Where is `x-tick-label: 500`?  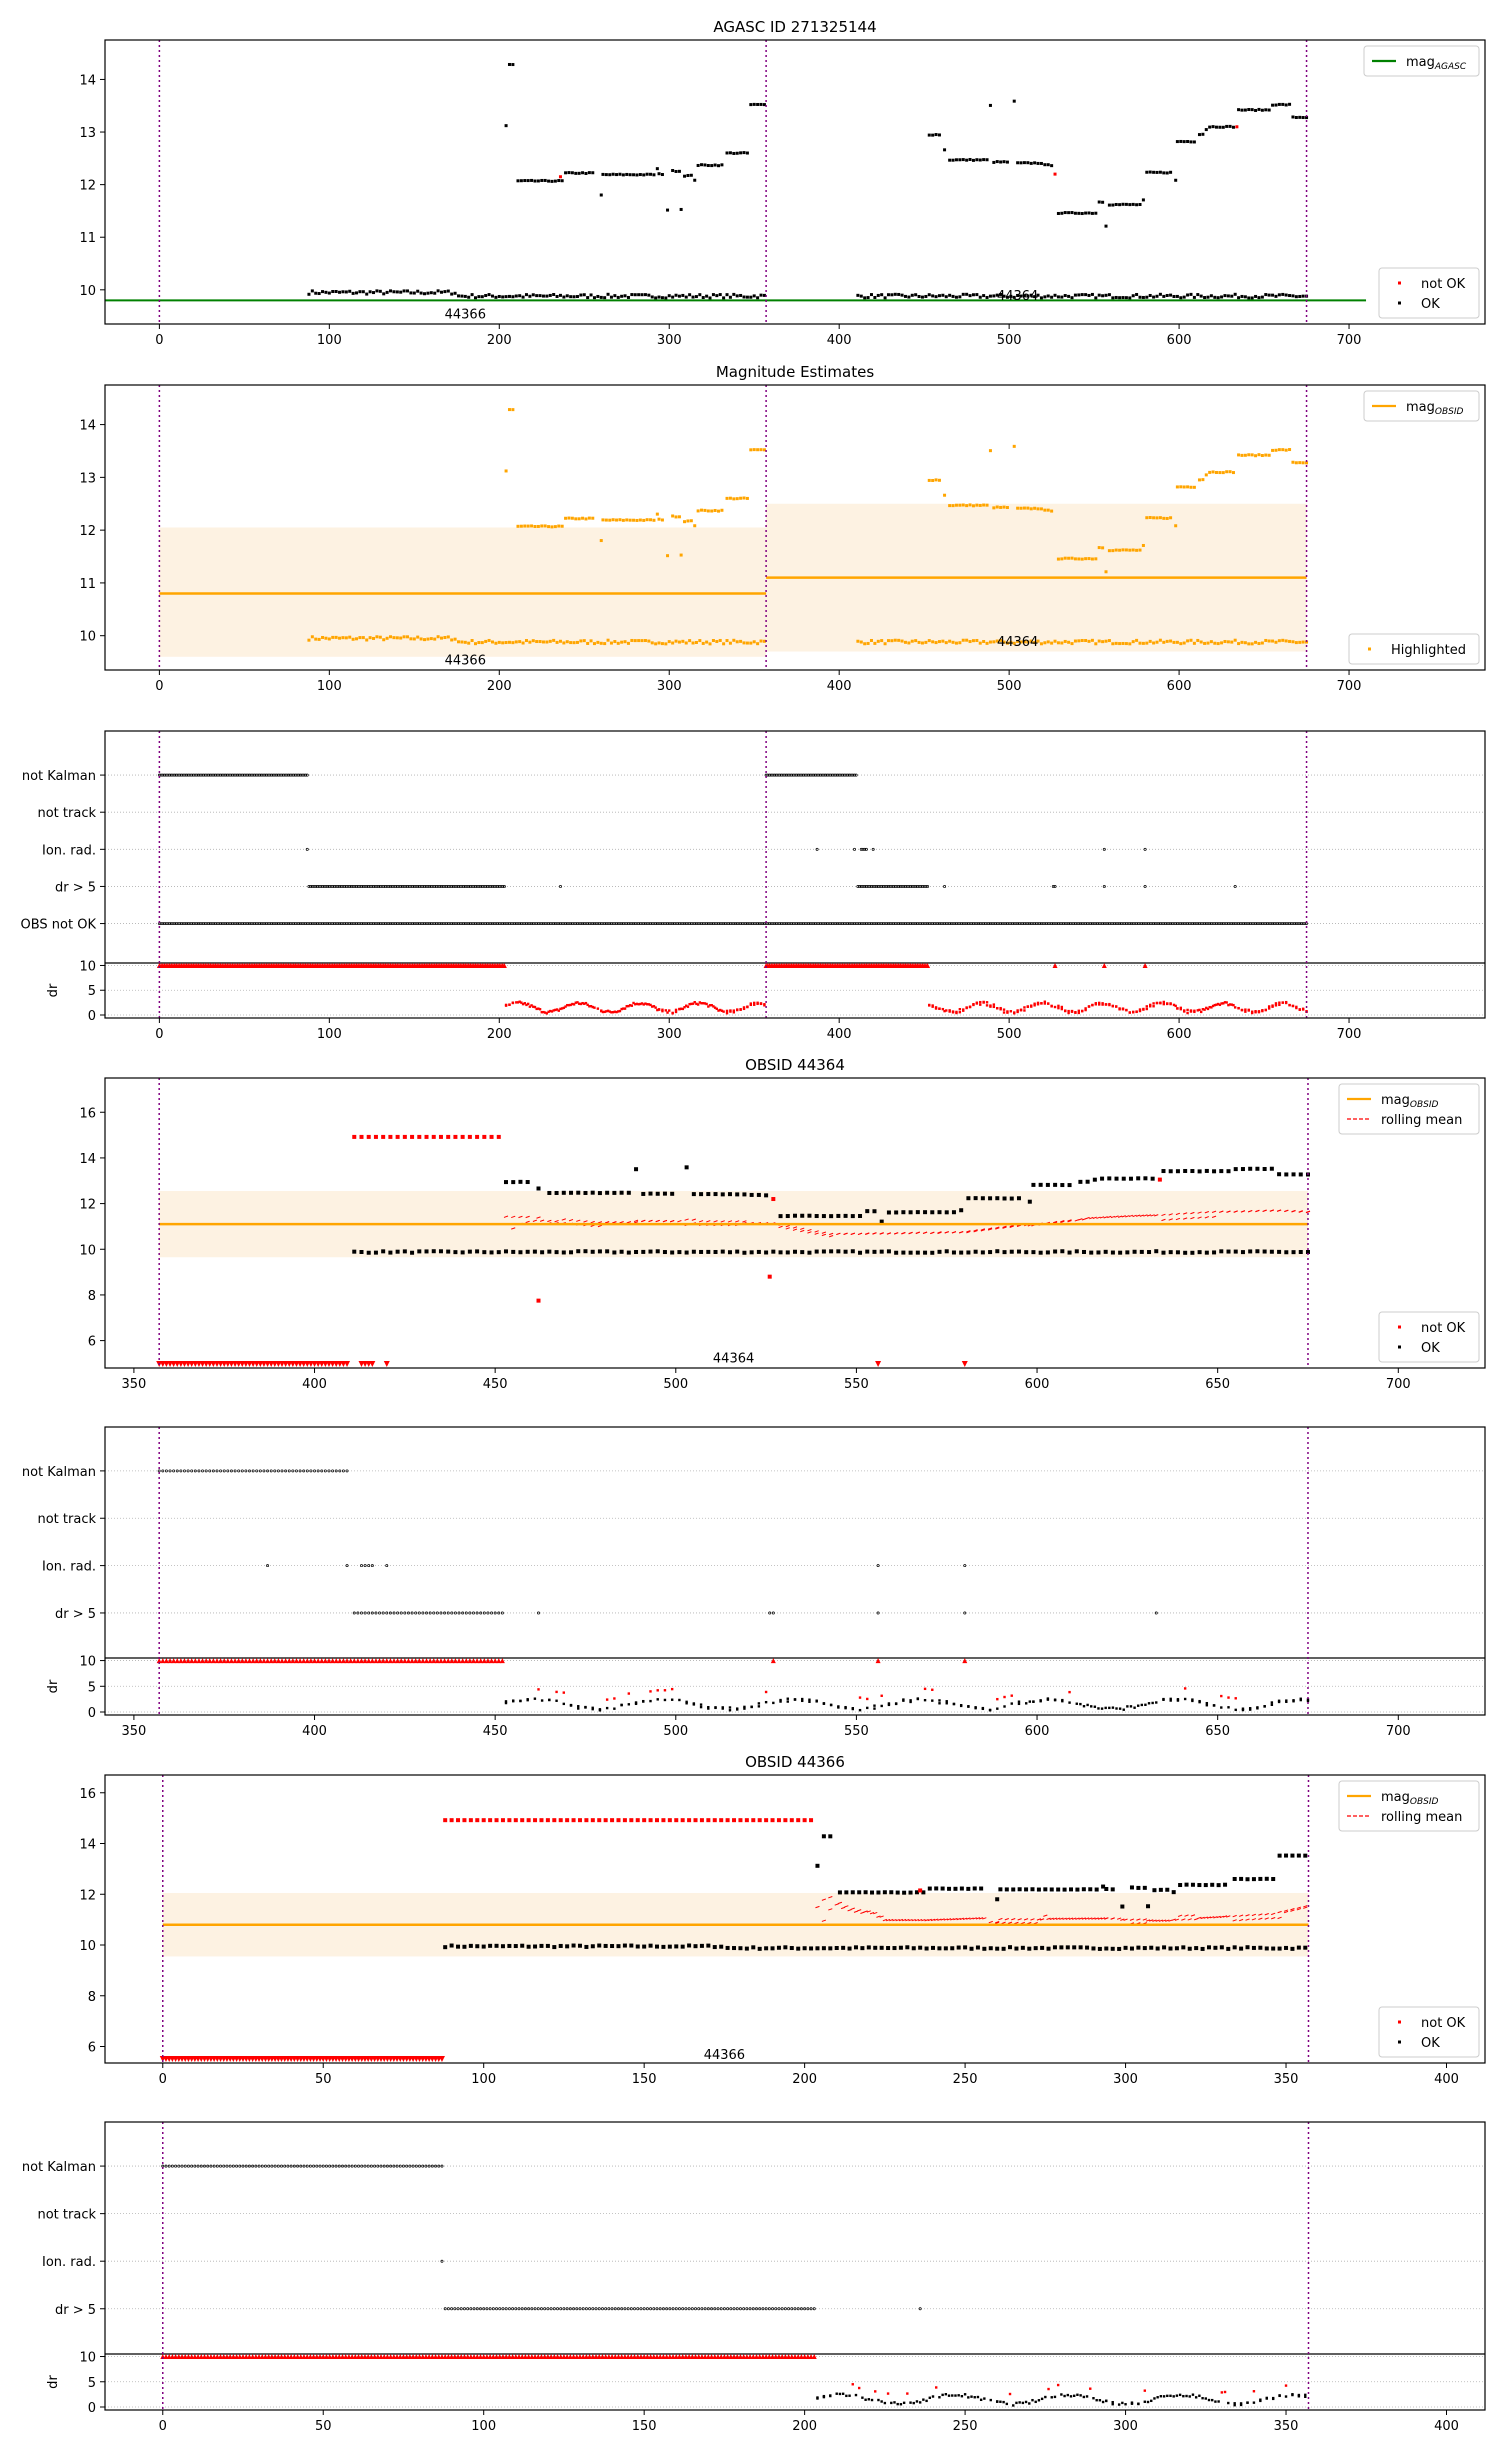 x-tick-label: 500 is located at coordinates (1009, 340).